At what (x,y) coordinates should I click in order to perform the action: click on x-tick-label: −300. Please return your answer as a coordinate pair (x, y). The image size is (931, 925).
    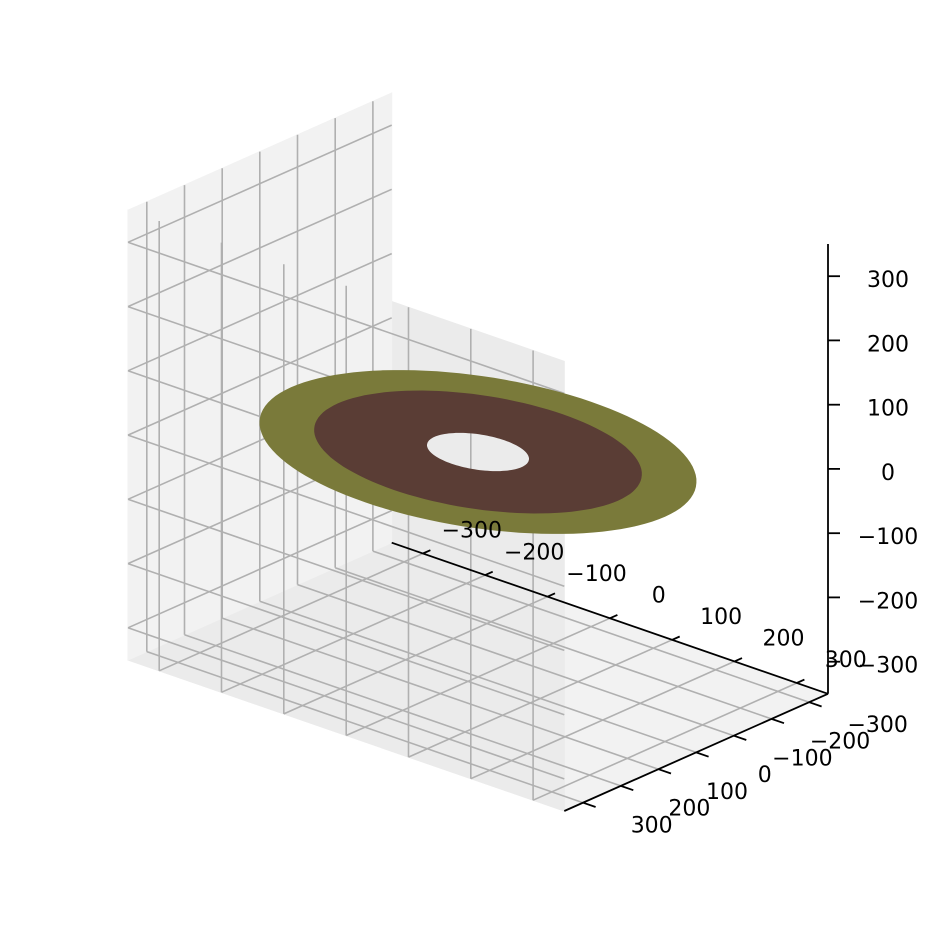
    Looking at the image, I should click on (472, 531).